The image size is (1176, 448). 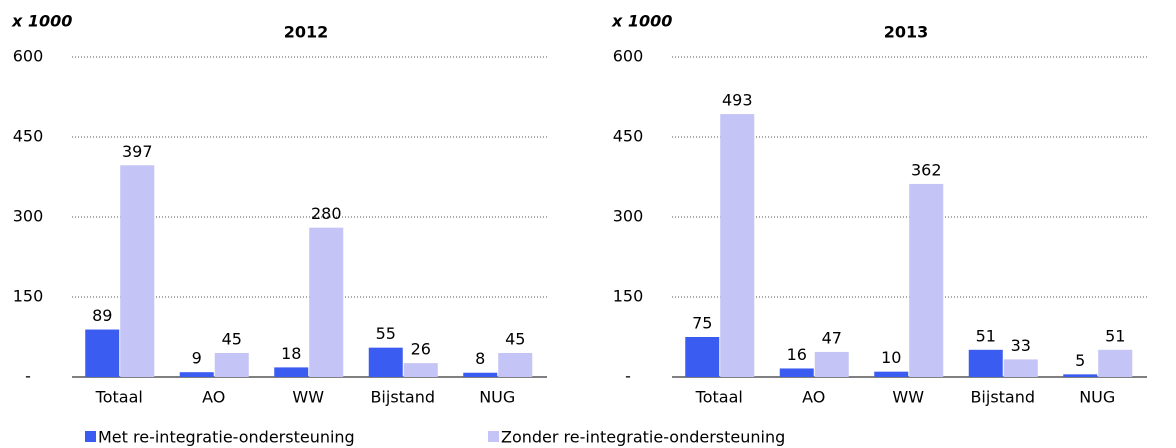 What do you see at coordinates (797, 354) in the screenshot?
I see `value-label: 16` at bounding box center [797, 354].